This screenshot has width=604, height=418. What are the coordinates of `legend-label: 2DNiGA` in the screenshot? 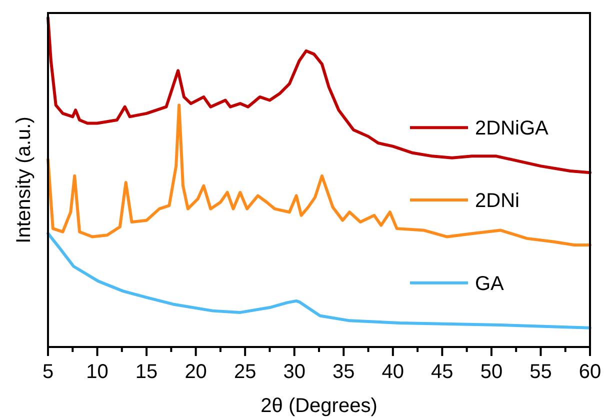 It's located at (512, 129).